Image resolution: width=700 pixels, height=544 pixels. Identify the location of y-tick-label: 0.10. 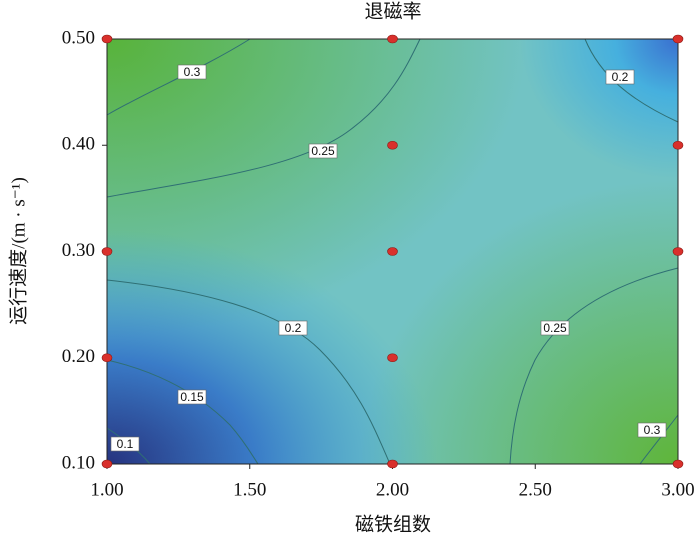
(78, 462).